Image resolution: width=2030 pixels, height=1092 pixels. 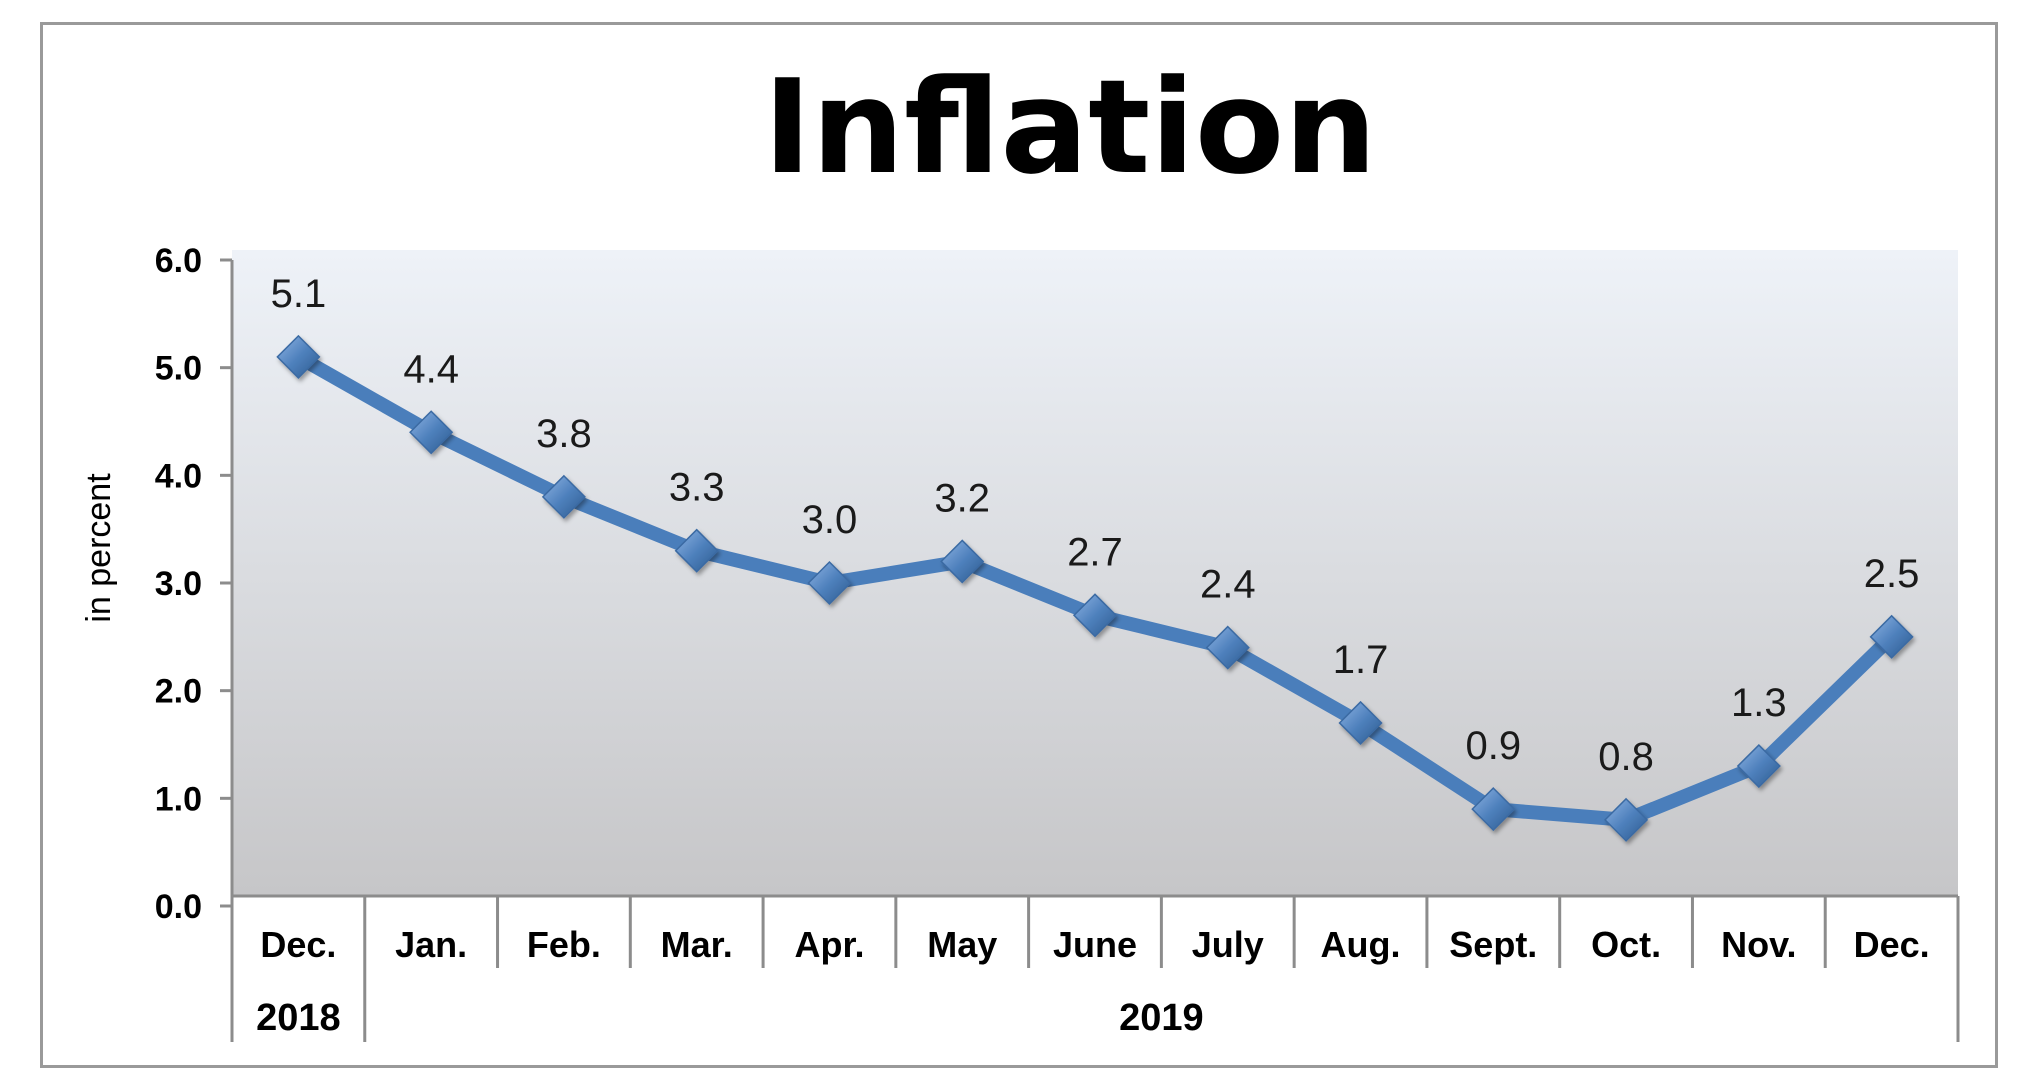 I want to click on x-tick-label: Sept., so click(x=1493, y=944).